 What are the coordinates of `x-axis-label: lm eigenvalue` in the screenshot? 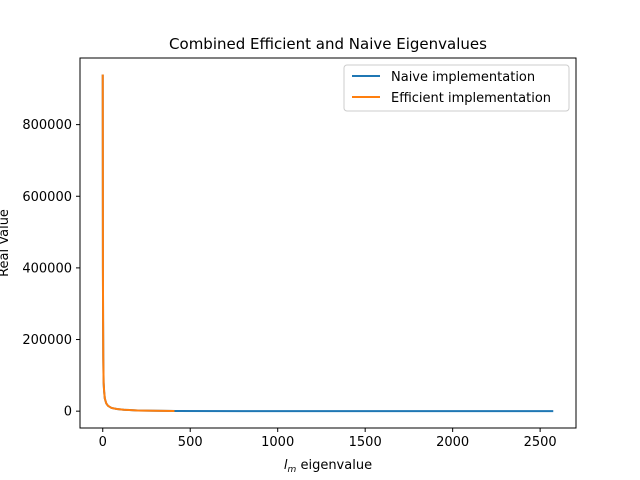 It's located at (328, 466).